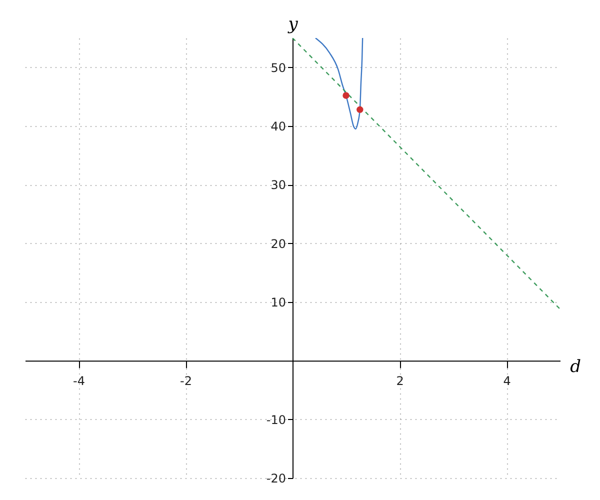  Describe the element at coordinates (400, 381) in the screenshot. I see `x-tick-label: 2` at that location.